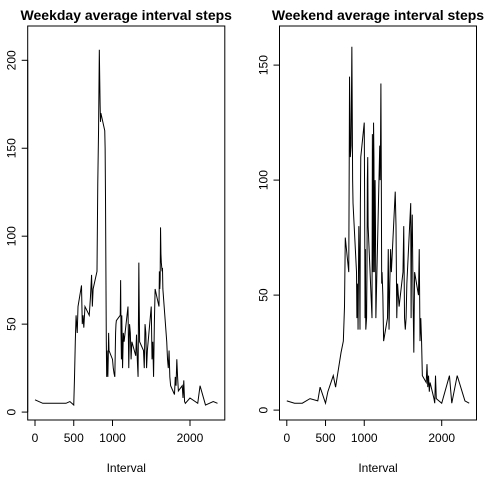 The height and width of the screenshot is (504, 504). What do you see at coordinates (127, 15) in the screenshot?
I see `chart-title: Weekday average interval steps` at bounding box center [127, 15].